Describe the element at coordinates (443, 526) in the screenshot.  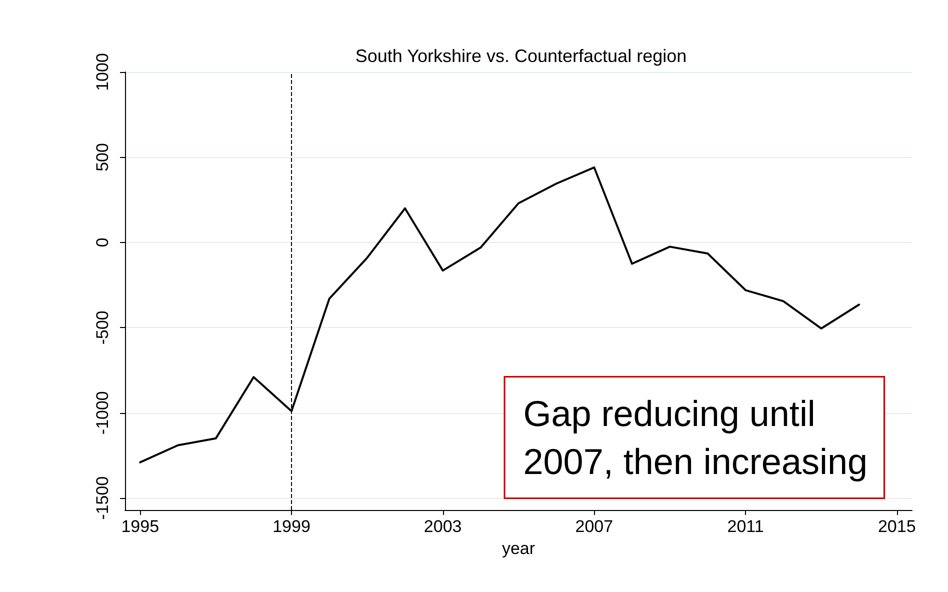
I see `x-tick-label: 2003` at that location.